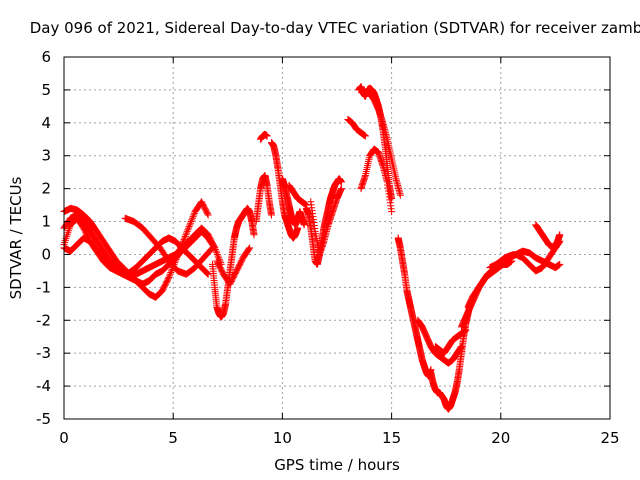 Image resolution: width=640 pixels, height=480 pixels. I want to click on series-track-d, so click(136, 256).